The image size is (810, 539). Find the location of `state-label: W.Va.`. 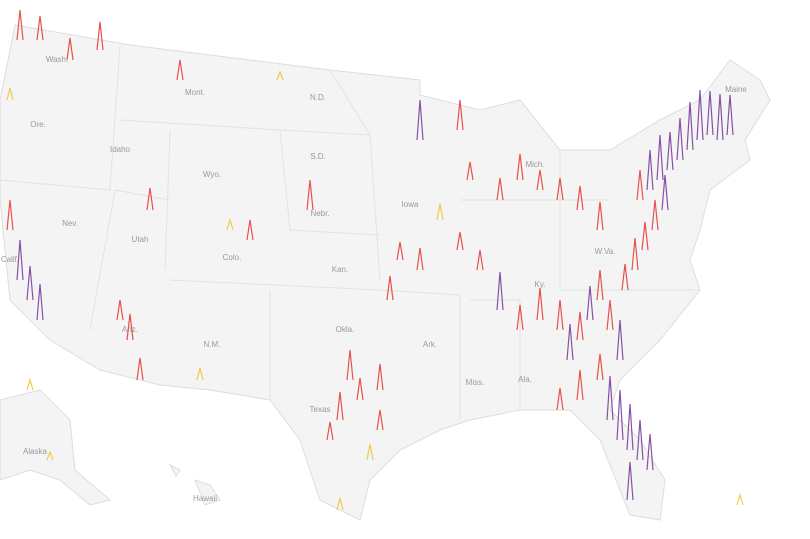

state-label: W.Va. is located at coordinates (605, 251).